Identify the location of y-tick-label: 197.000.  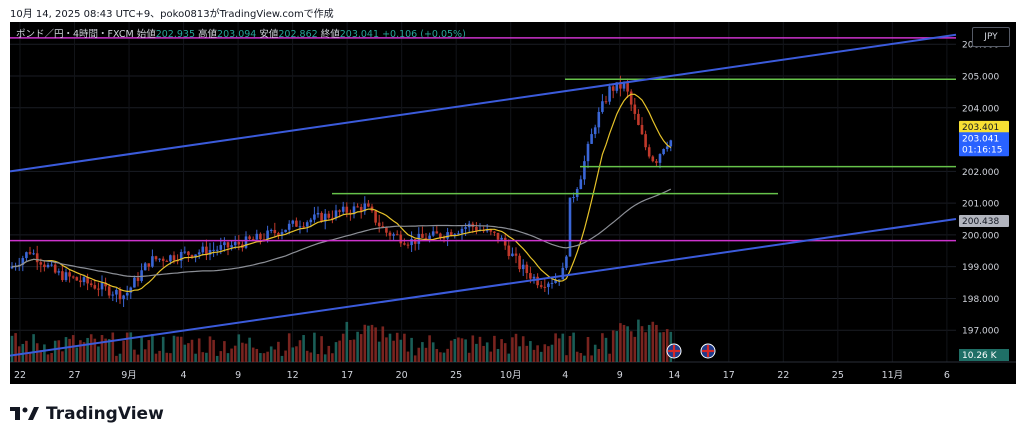
(980, 332).